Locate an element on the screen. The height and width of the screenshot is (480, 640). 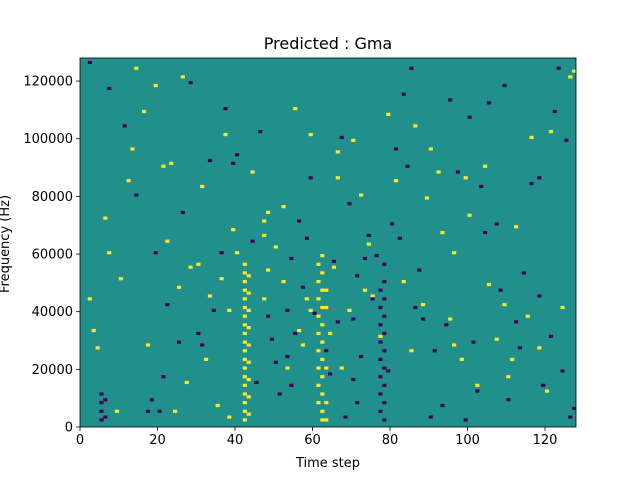
y-axis: 0 20000 40000 60000 80000 100000 120000 is located at coordinates (51, 255).